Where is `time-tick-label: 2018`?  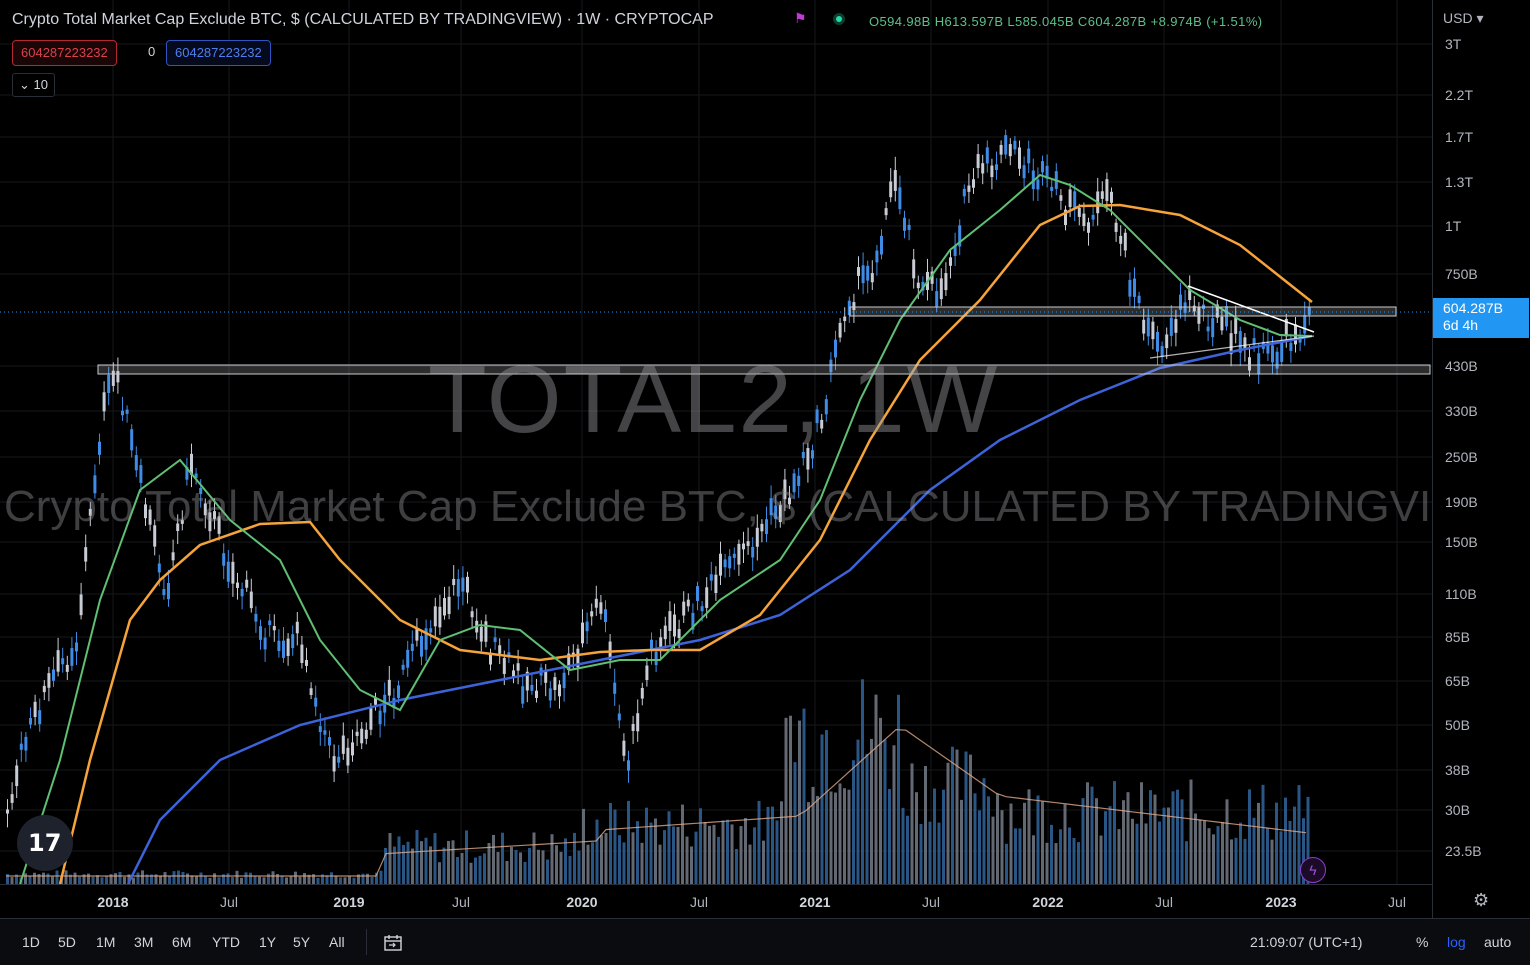 time-tick-label: 2018 is located at coordinates (113, 902).